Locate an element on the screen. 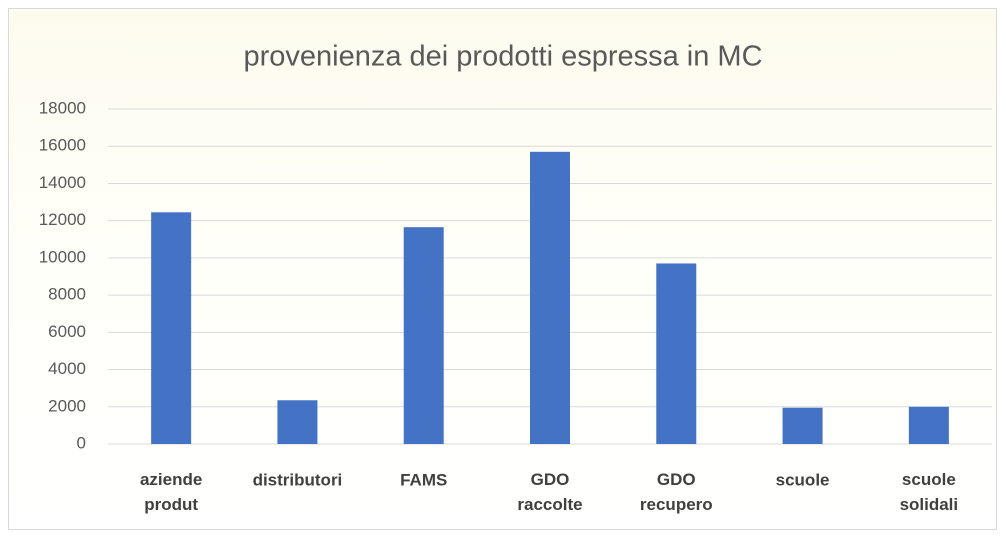  y-tick-label: 6000 is located at coordinates (67, 331).